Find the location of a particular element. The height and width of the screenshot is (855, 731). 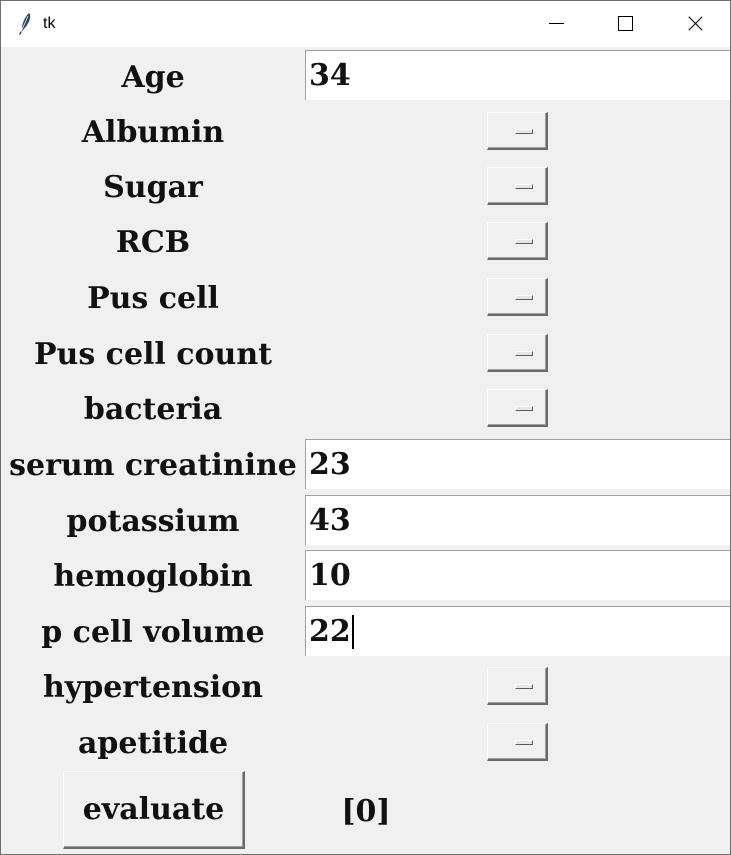

serum-creatinine-label: serum creatinine is located at coordinates (153, 465).